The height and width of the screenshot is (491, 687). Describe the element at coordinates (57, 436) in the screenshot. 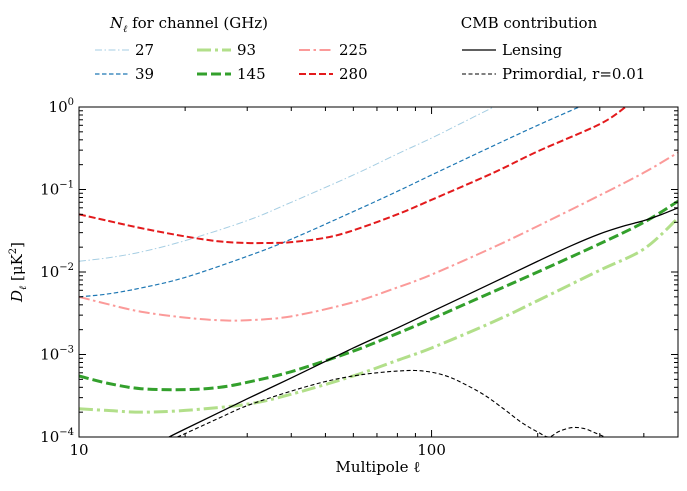

I see `y-tick-label: 10⁻⁴` at that location.